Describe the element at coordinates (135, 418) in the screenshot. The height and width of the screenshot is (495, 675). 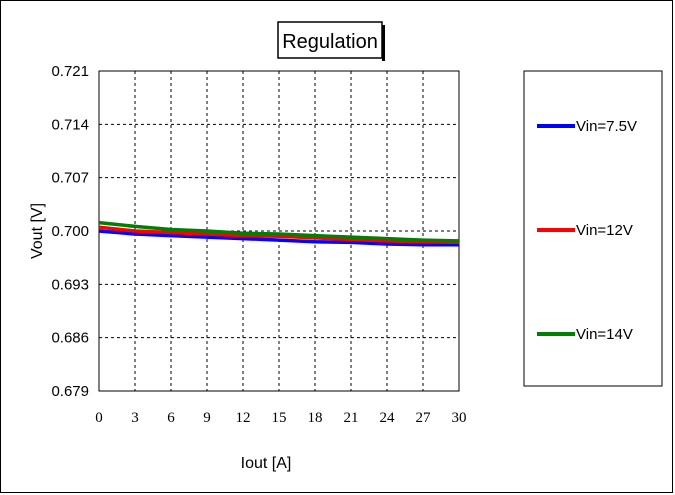
I see `x-tick-label: 3` at that location.